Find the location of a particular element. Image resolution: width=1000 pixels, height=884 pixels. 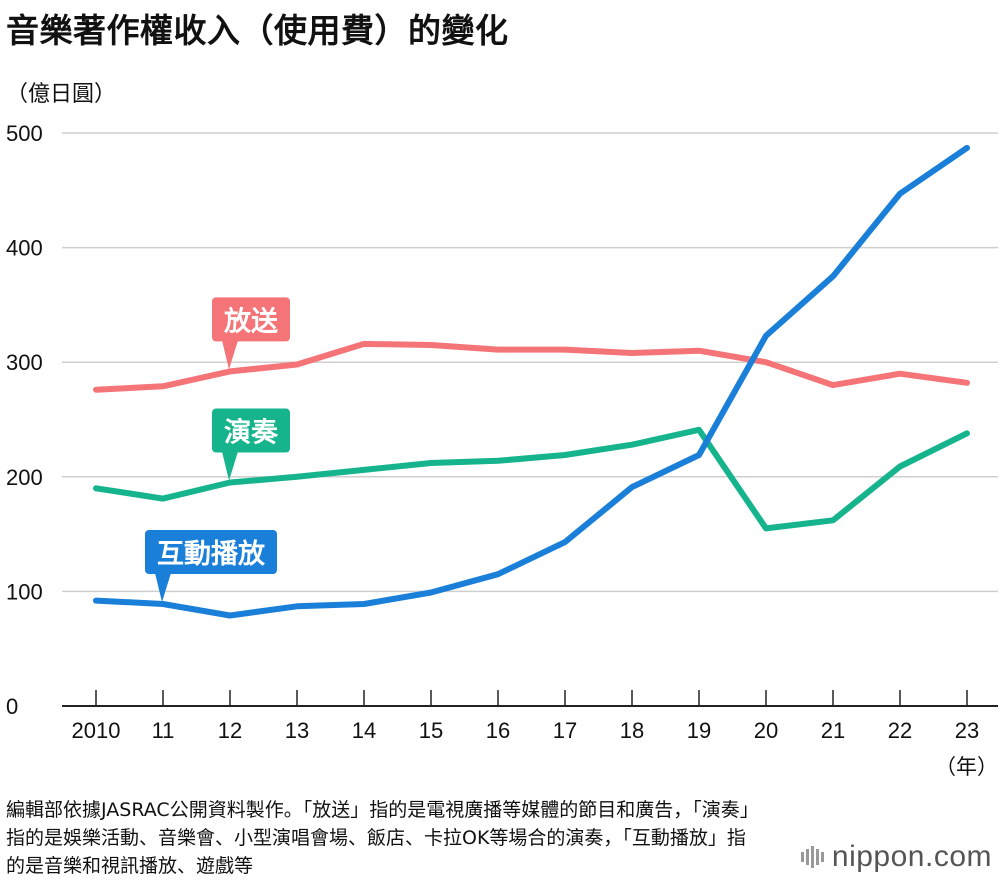

x-tick-label: 19 is located at coordinates (699, 730).